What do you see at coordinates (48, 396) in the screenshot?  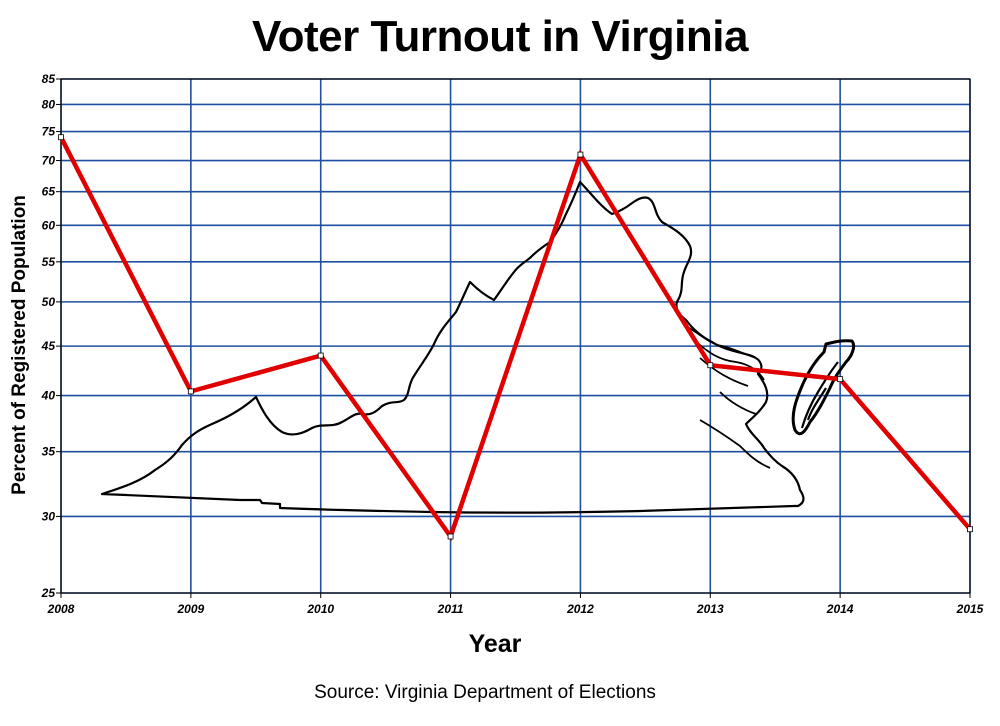 I see `y-tick-label: 40` at bounding box center [48, 396].